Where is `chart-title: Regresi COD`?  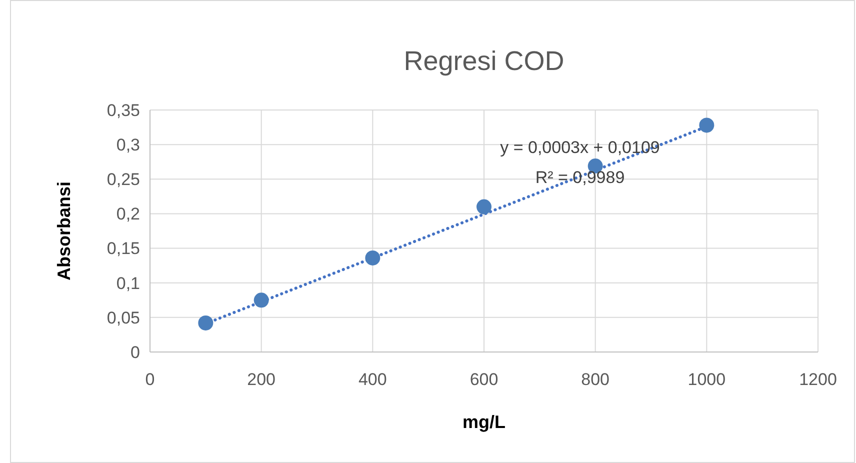 chart-title: Regresi COD is located at coordinates (484, 61).